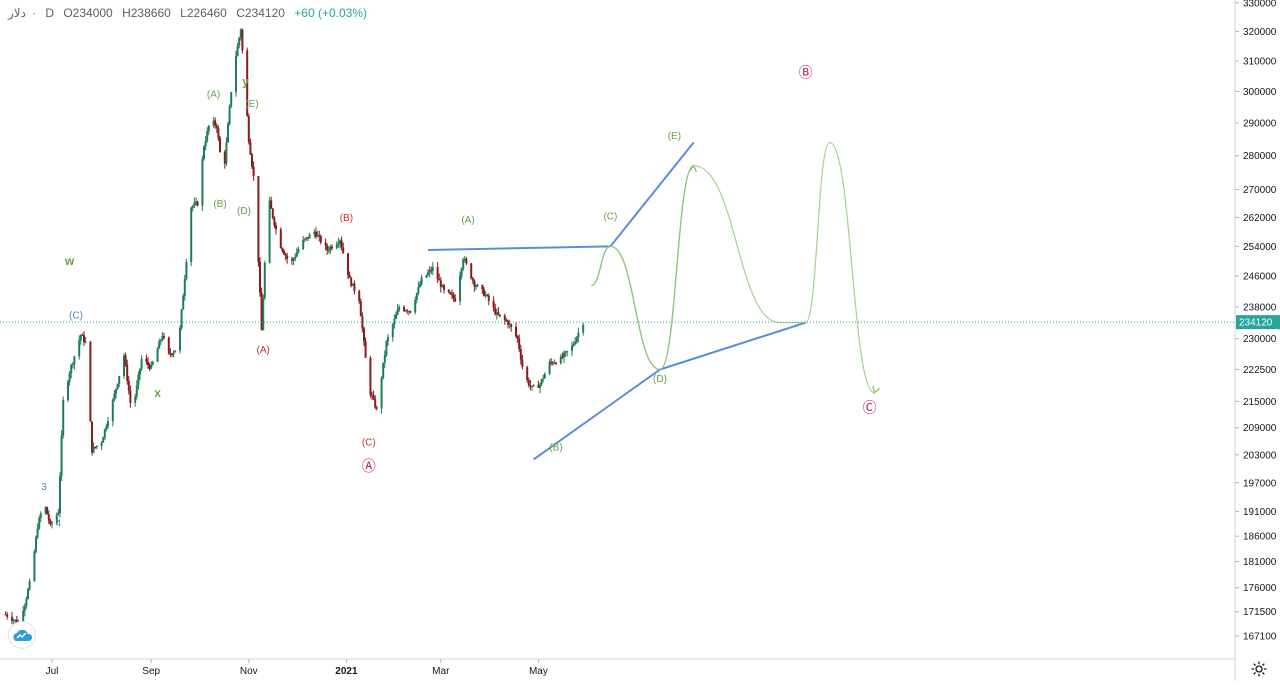 The image size is (1280, 686). What do you see at coordinates (467, 220) in the screenshot?
I see `wave-label: (A)` at bounding box center [467, 220].